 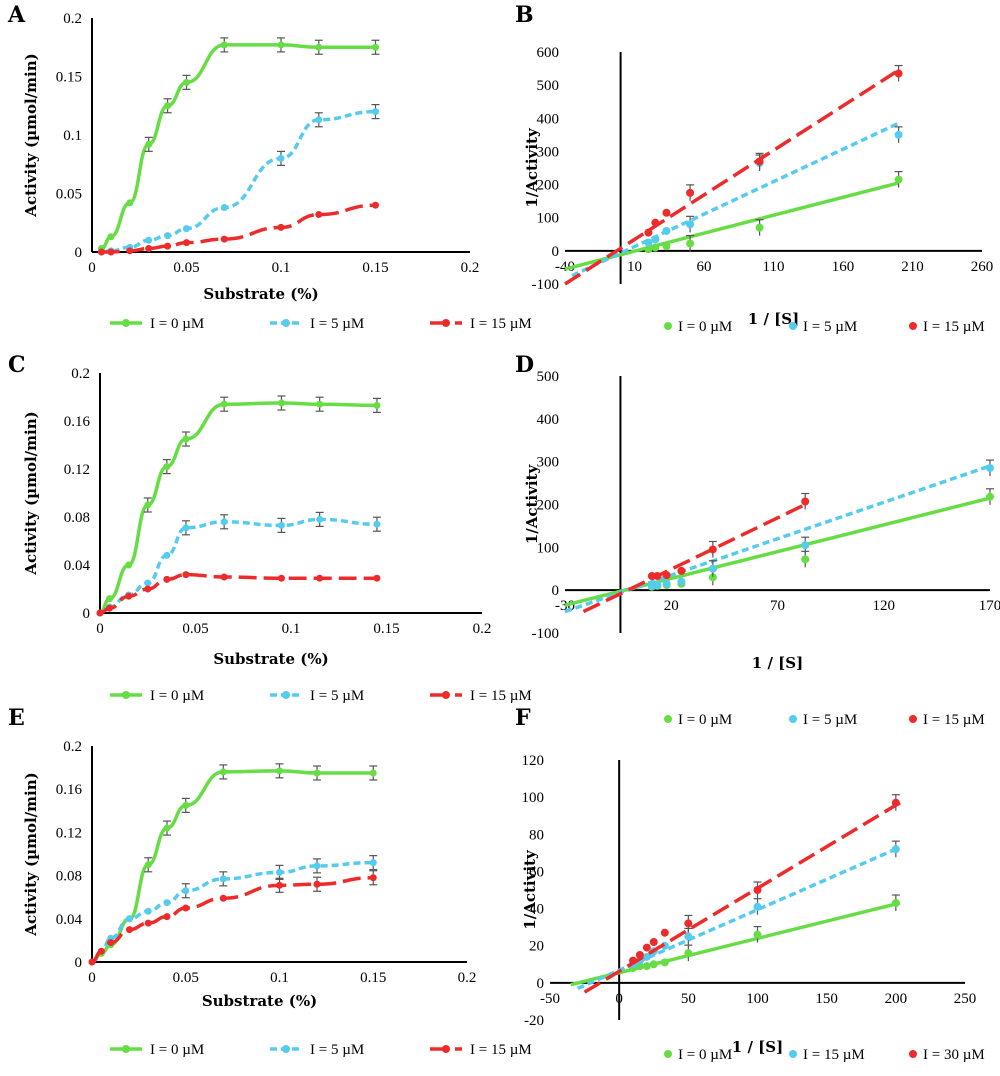 I want to click on y-tick-label: 200, so click(x=548, y=186).